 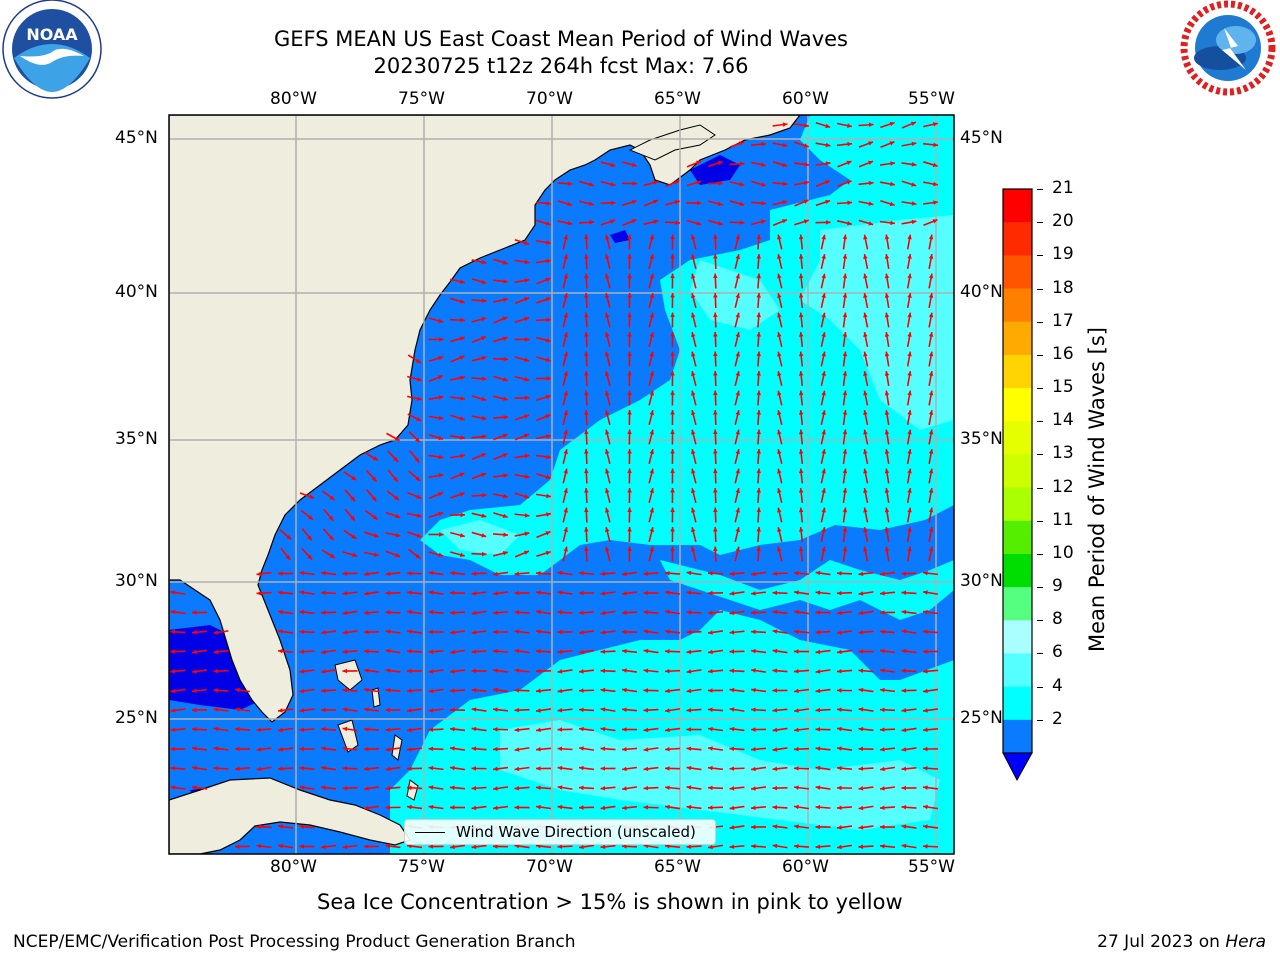 I want to click on colorbar-title: Mean Period of Wind Waves [s], so click(x=1097, y=489).